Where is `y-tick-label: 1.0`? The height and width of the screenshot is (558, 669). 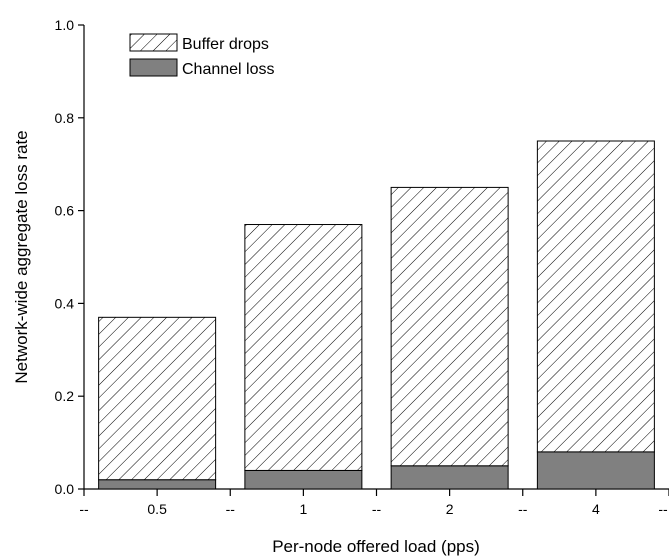 y-tick-label: 1.0 is located at coordinates (65, 25).